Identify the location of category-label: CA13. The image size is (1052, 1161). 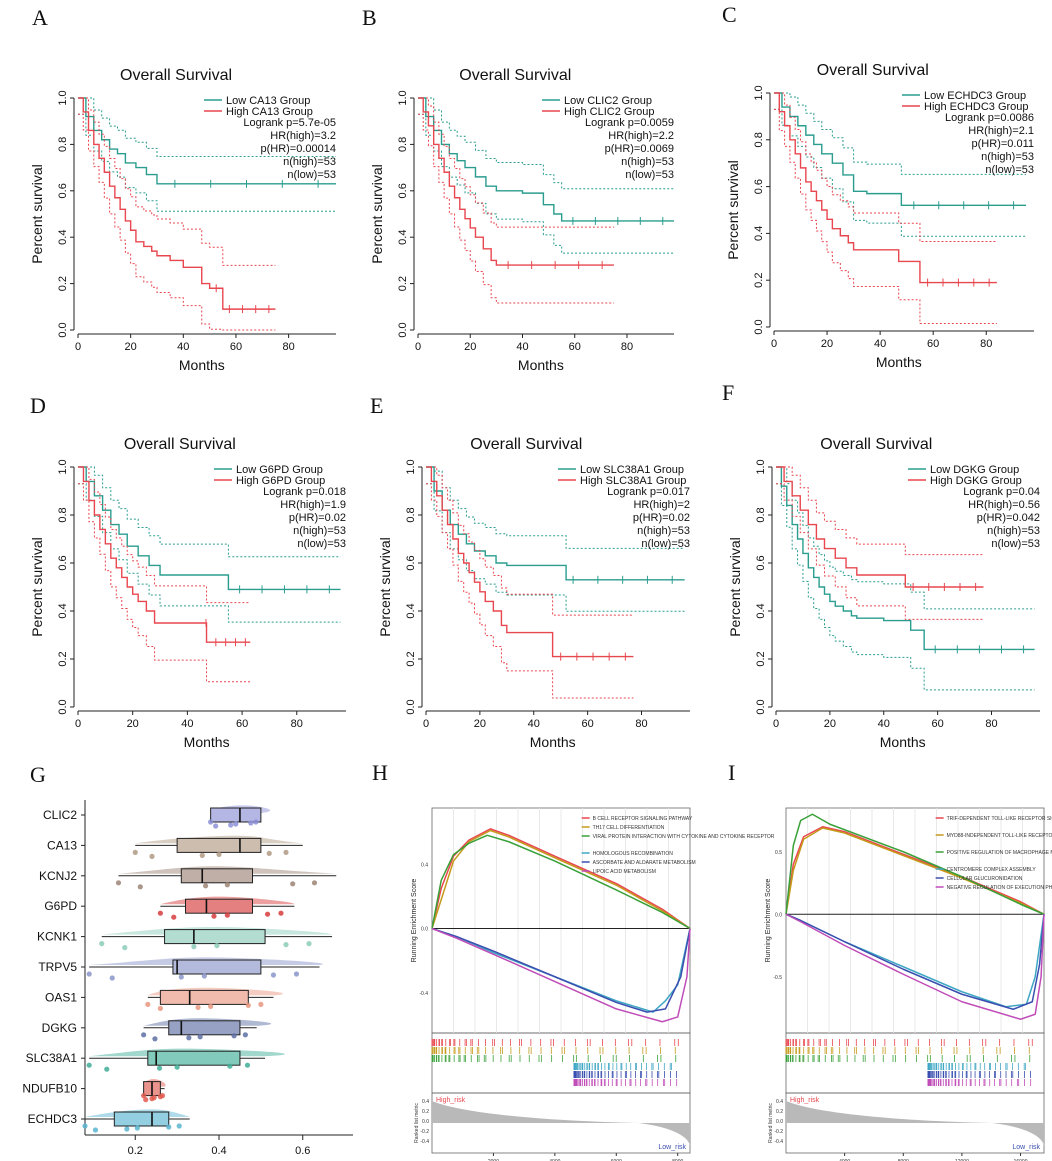
(62, 845).